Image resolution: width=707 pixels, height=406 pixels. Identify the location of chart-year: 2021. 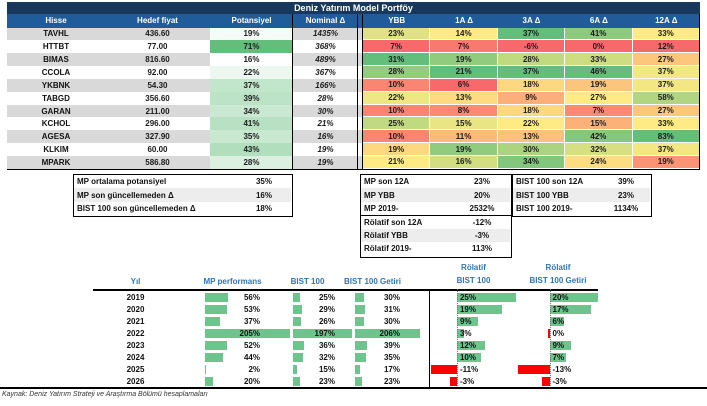
(135, 321).